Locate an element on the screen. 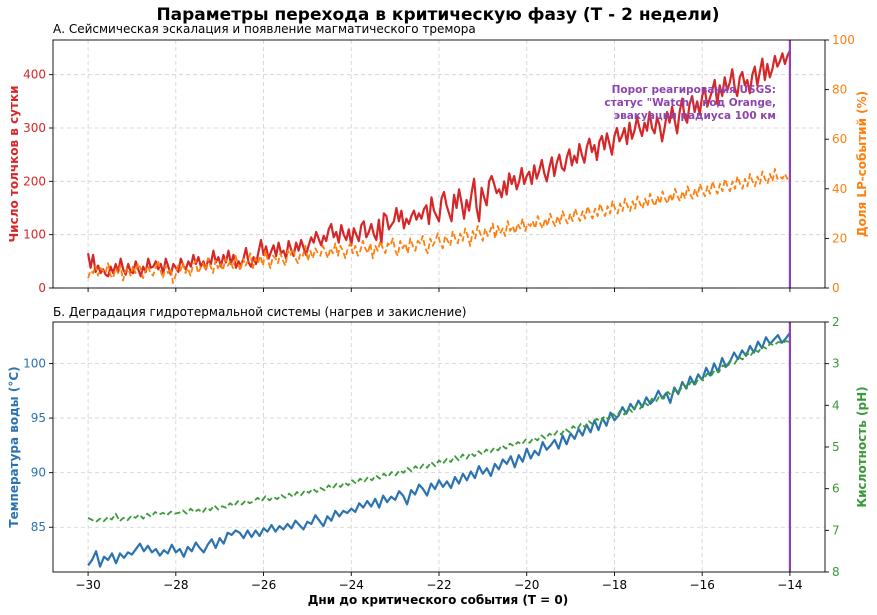 The height and width of the screenshot is (615, 877). right-y-tick-label: 6 is located at coordinates (836, 489).